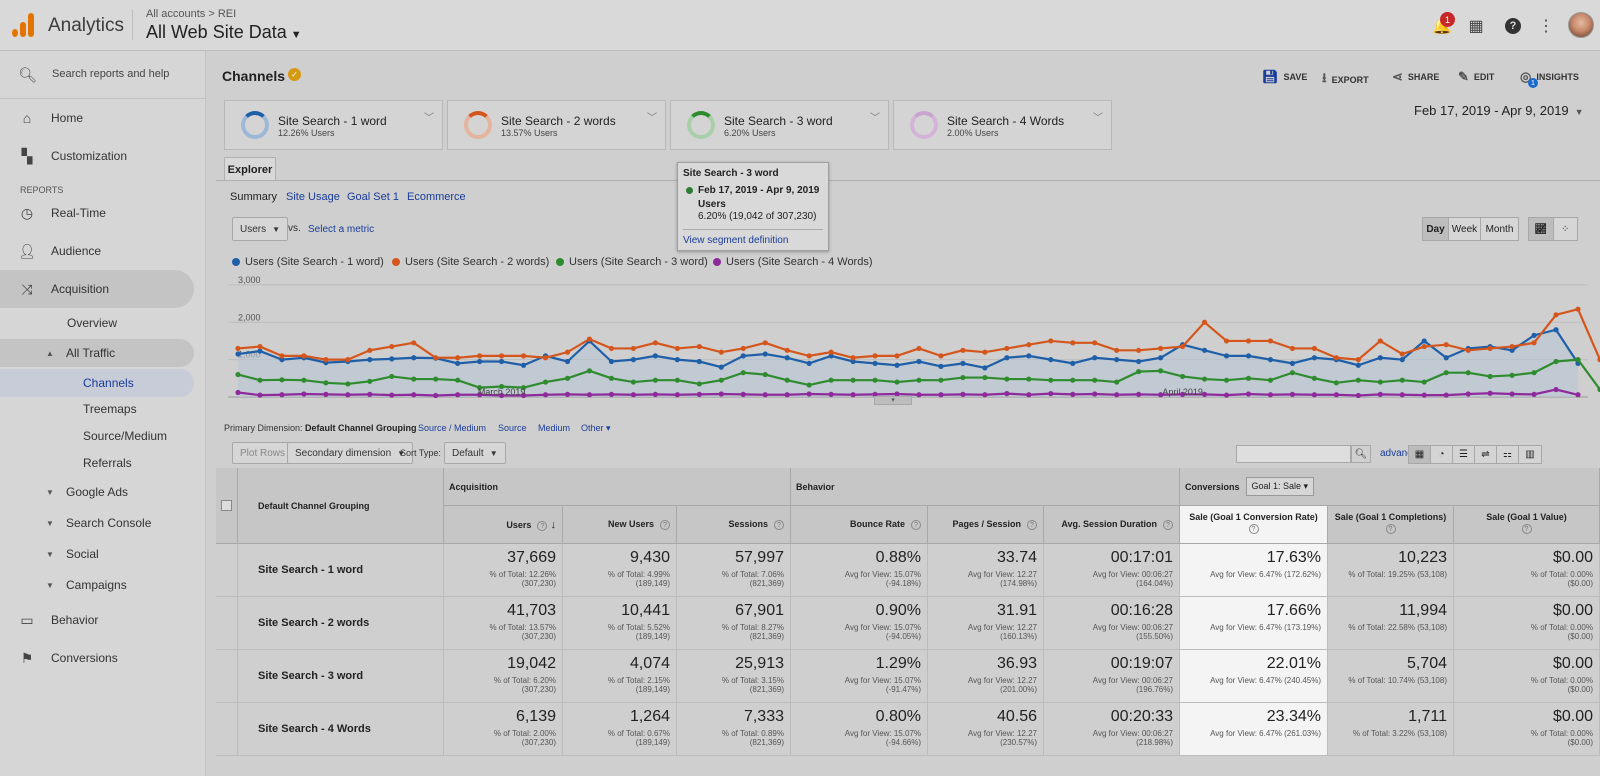  I want to click on row-checkbox-cell, so click(227, 570).